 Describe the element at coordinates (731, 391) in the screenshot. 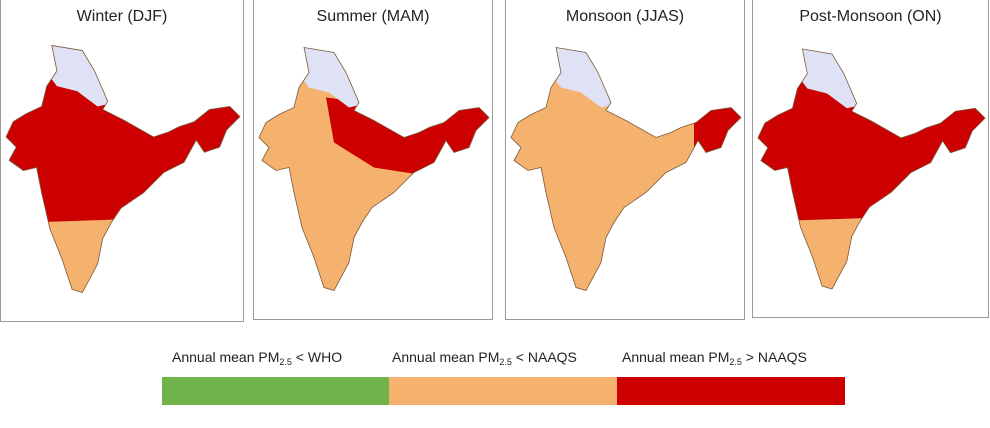

I see `legend-swatch-above-naaqs` at that location.